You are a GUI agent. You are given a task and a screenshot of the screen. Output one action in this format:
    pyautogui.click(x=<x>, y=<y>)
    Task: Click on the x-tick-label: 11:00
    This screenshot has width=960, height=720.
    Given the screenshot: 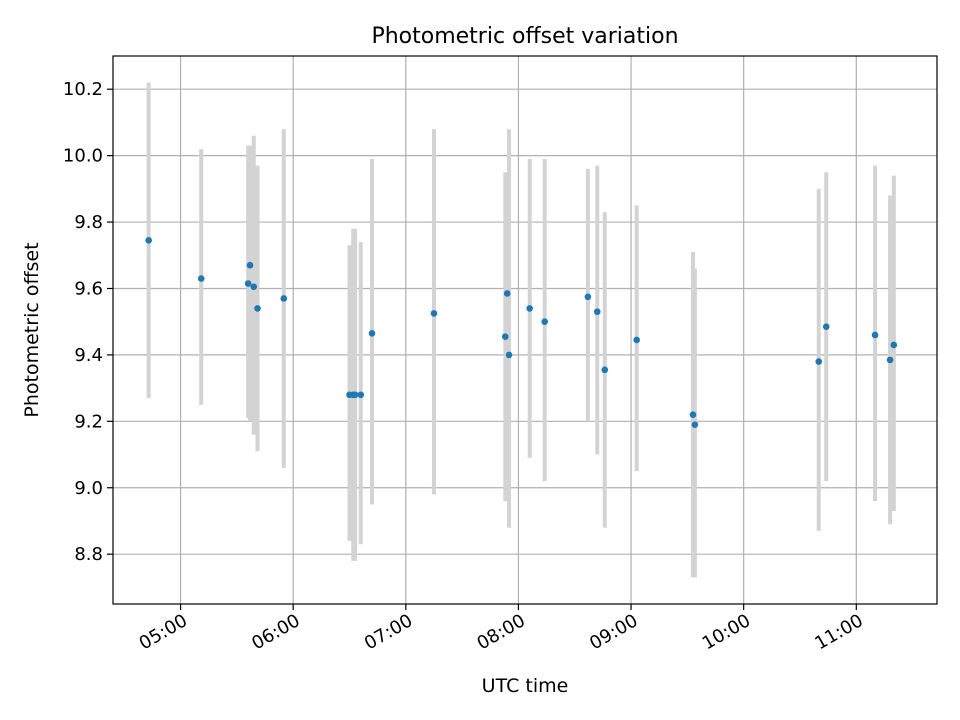 What is the action you would take?
    pyautogui.click(x=838, y=632)
    